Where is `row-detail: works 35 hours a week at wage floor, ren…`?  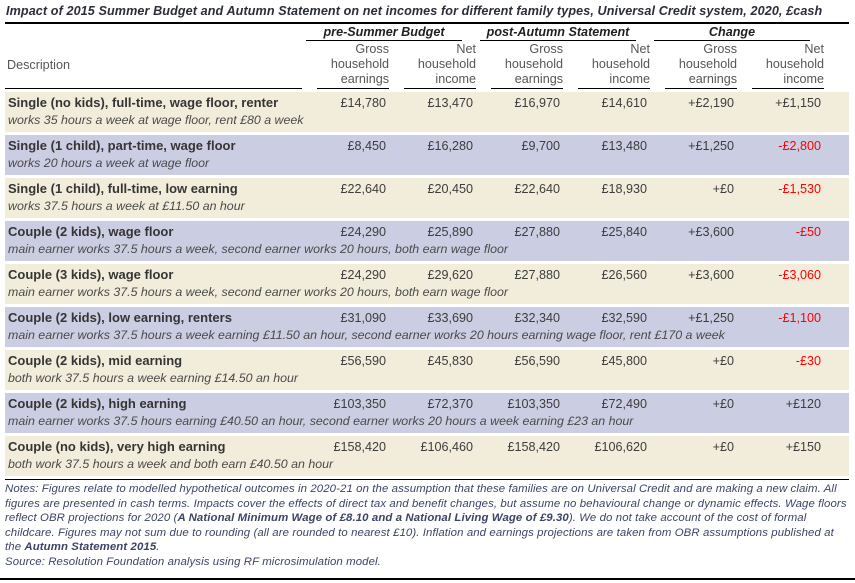 row-detail: works 35 hours a week at wage floor, ren… is located at coordinates (156, 120).